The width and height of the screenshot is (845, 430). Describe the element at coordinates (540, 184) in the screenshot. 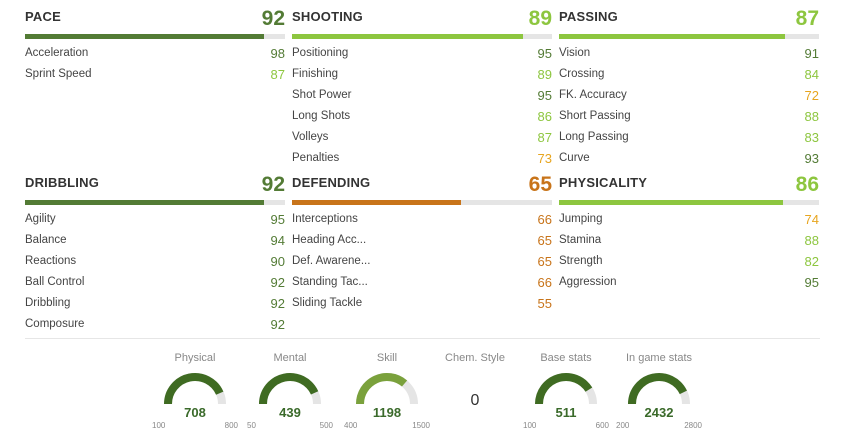

I see `category-value: 65` at that location.